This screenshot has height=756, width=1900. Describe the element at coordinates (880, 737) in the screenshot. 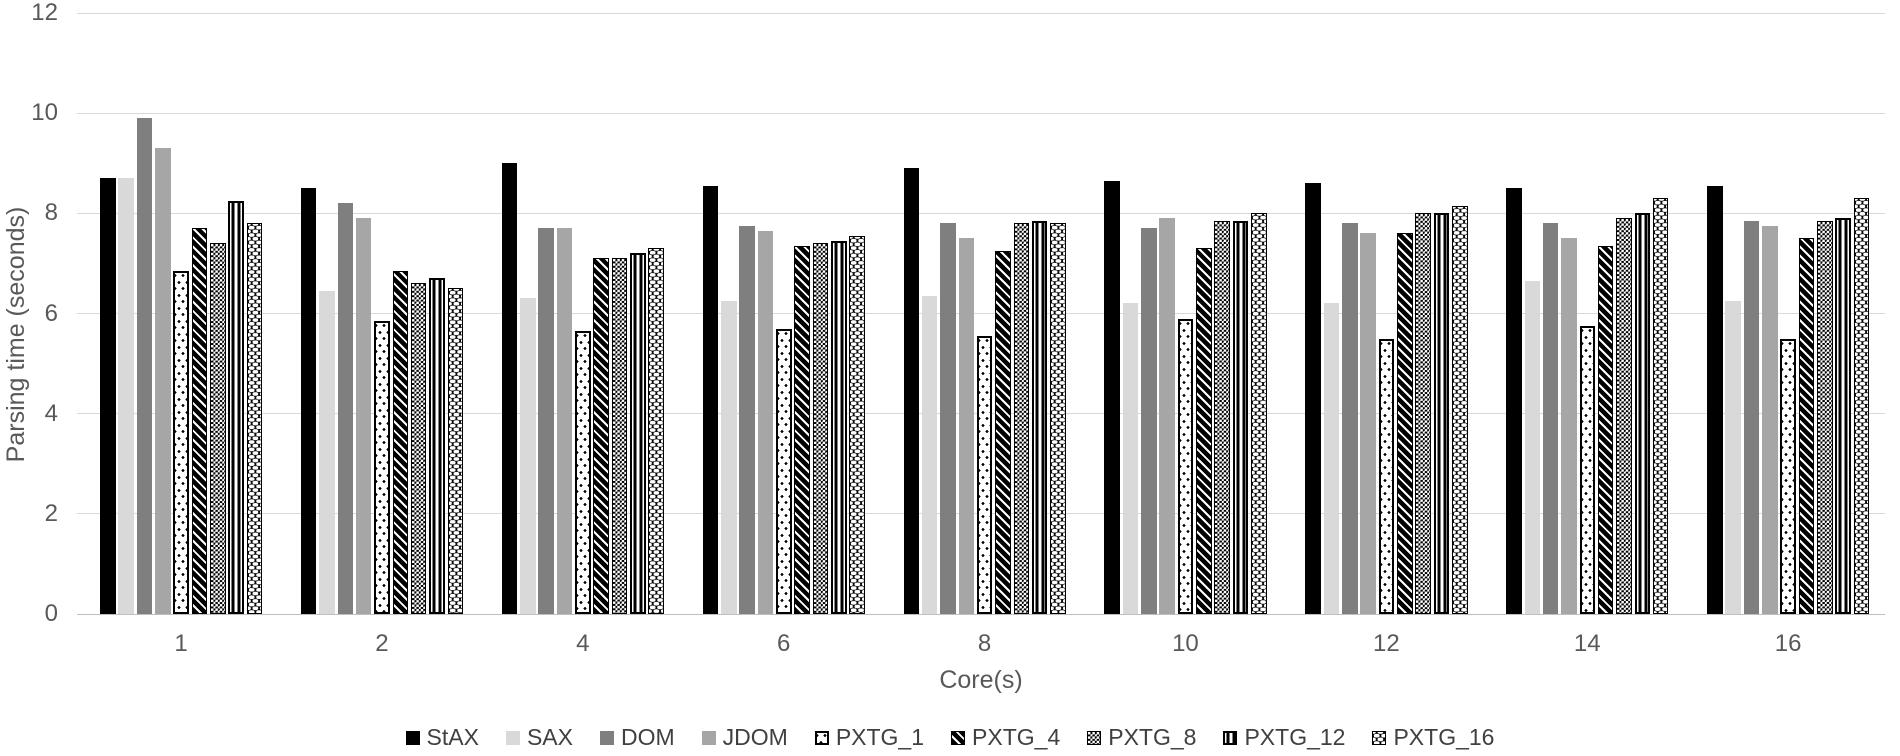

I see `legend-label: PXTG_1` at that location.